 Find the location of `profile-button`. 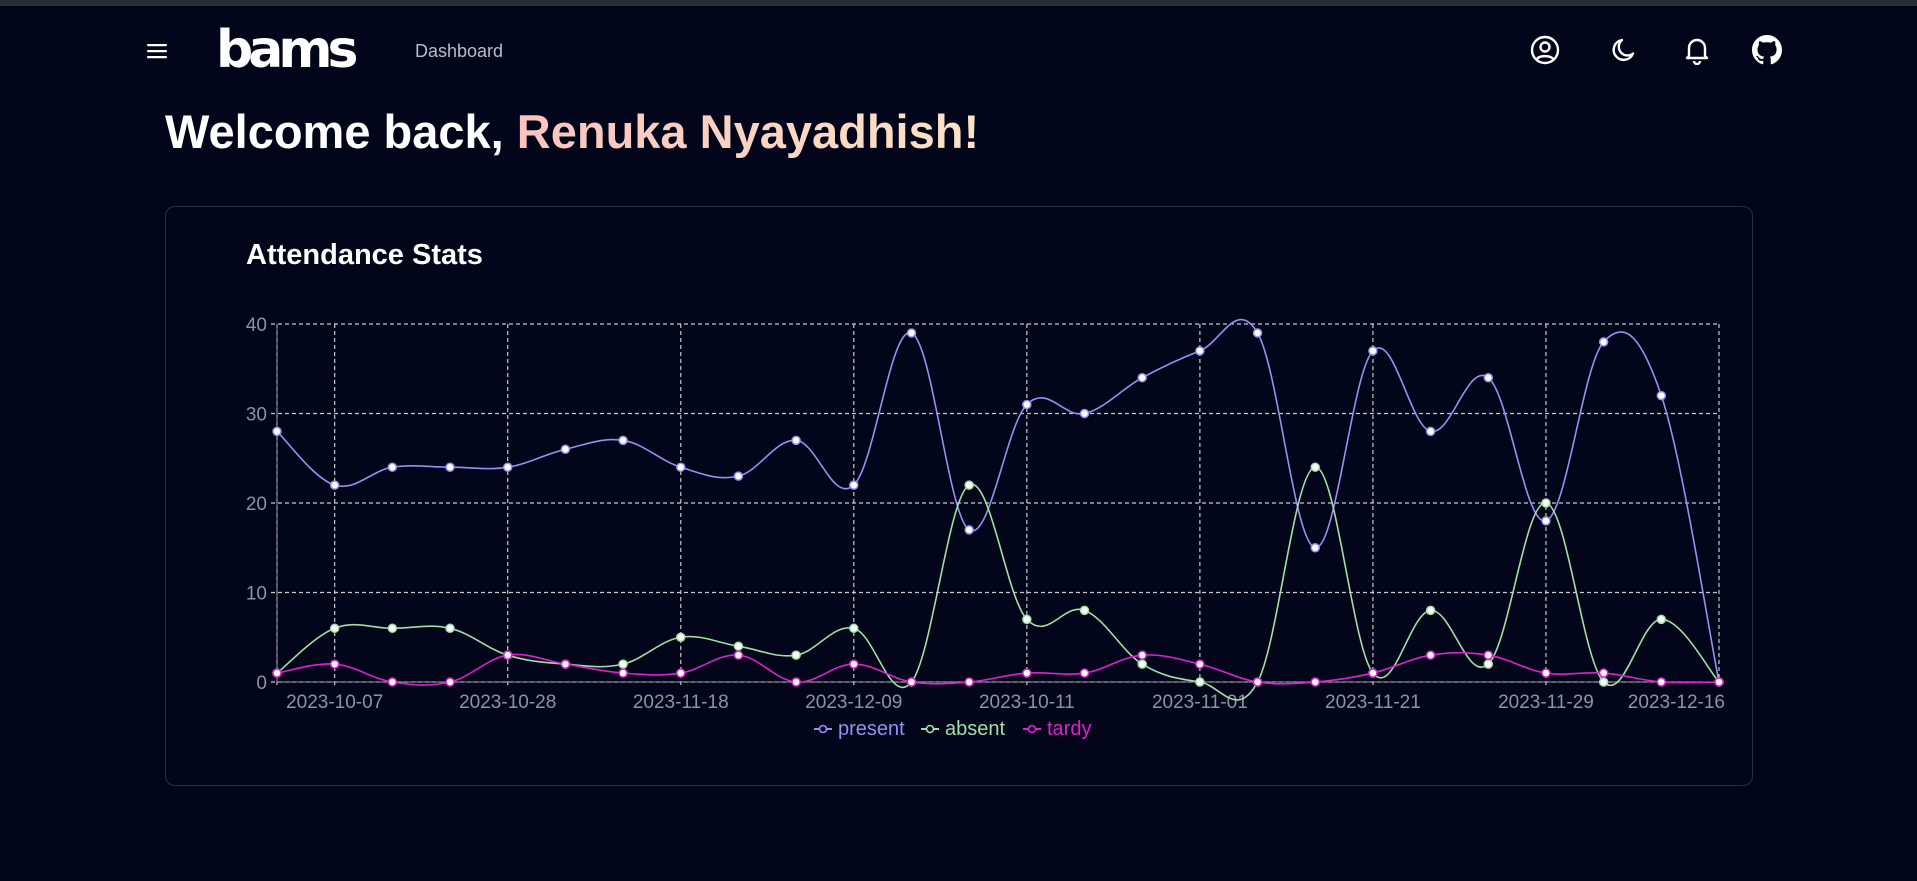

profile-button is located at coordinates (1545, 50).